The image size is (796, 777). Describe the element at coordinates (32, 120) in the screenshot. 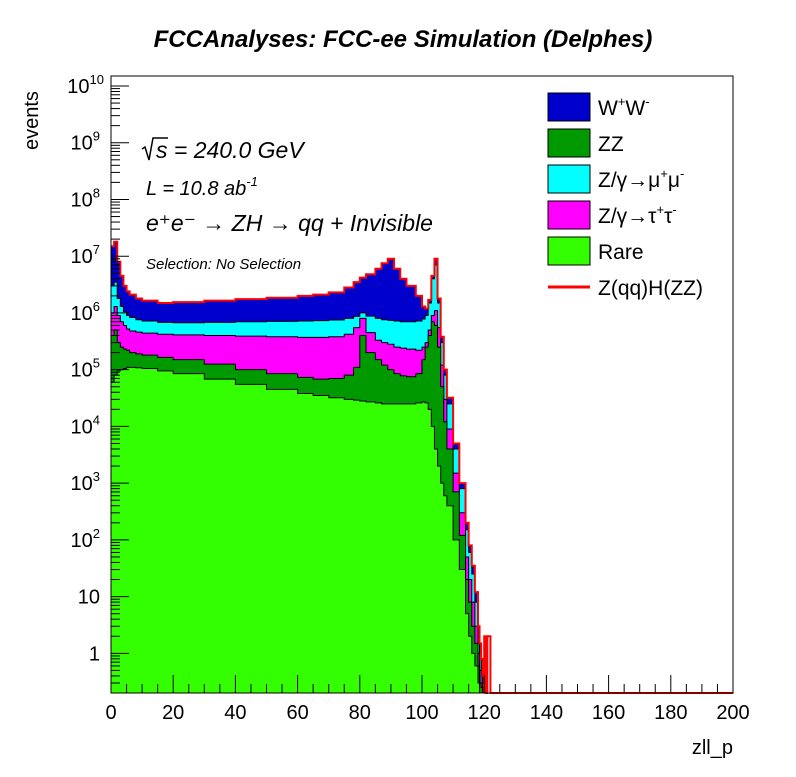

I see `y-axis-label: events` at that location.